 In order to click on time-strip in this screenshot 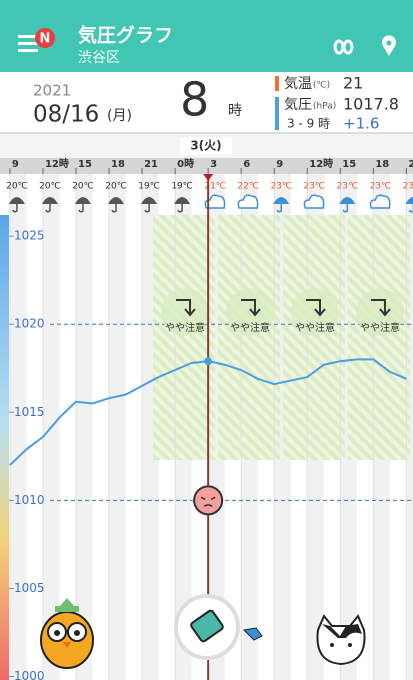, I will do `click(206, 166)`.